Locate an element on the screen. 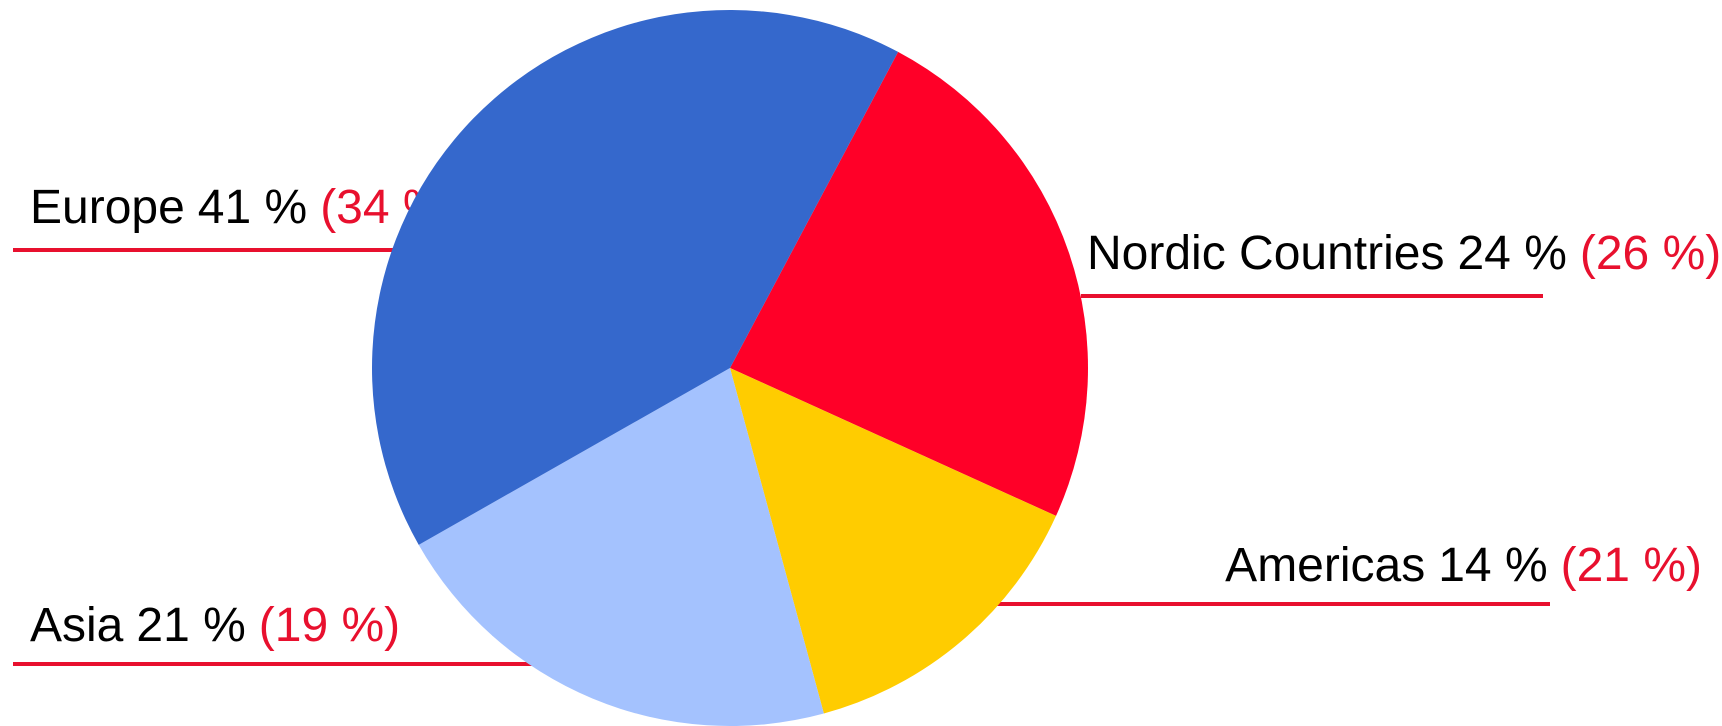 The height and width of the screenshot is (726, 1722). slice-label: Europe 41 % (34 %) is located at coordinates (246, 207).